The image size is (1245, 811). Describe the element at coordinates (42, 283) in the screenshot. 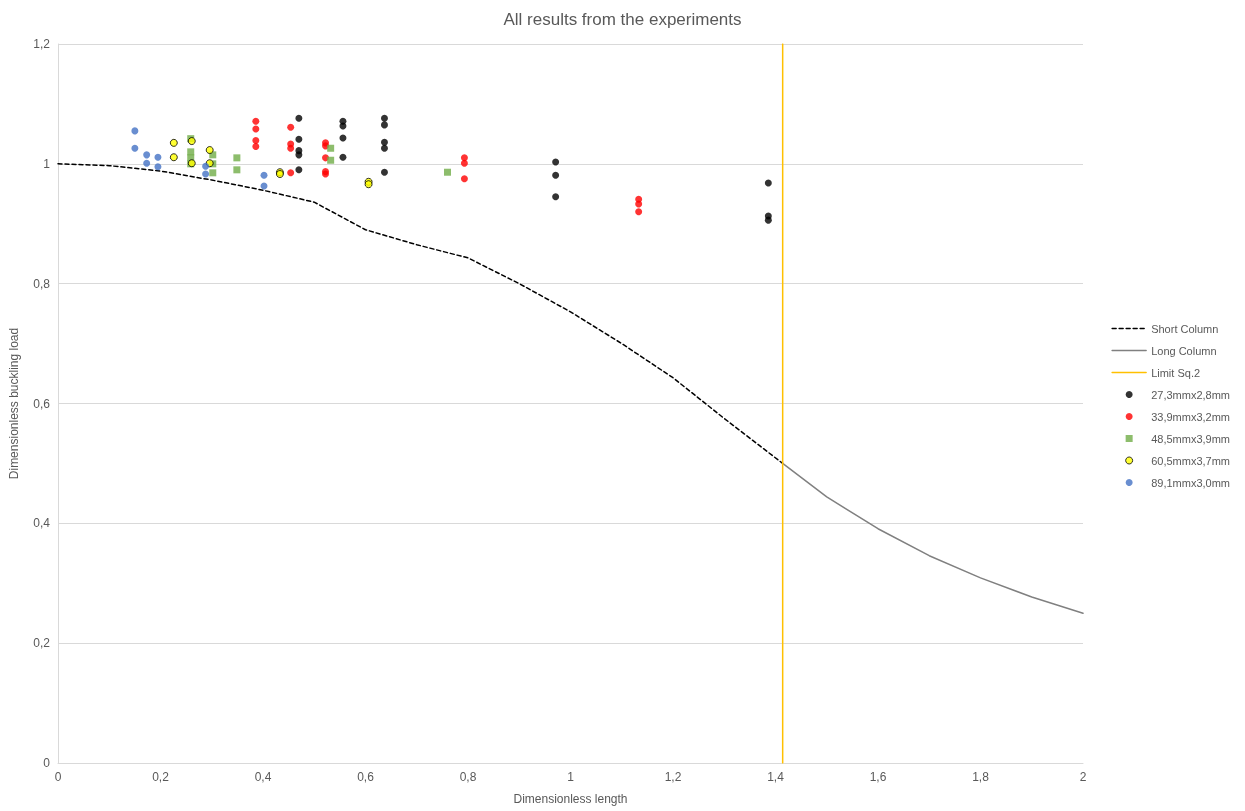

I see `y-tick-label: 0,8` at that location.